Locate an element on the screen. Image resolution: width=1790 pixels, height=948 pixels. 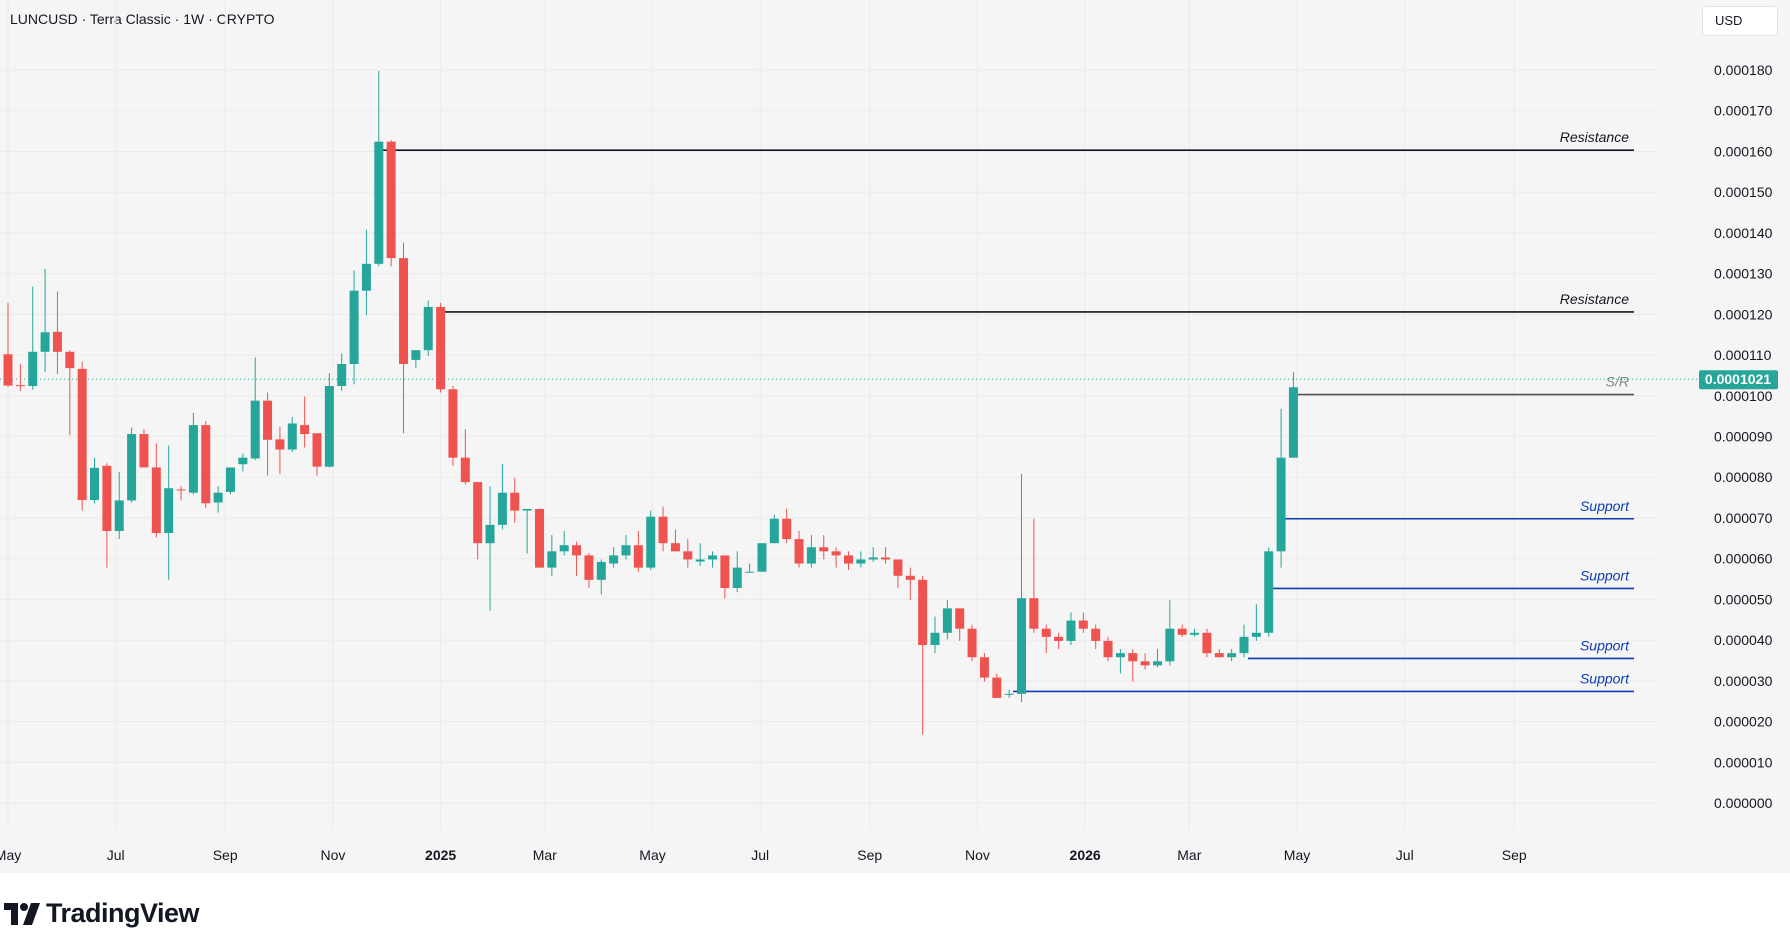
tradingview-logo: TradingView is located at coordinates (102, 913).